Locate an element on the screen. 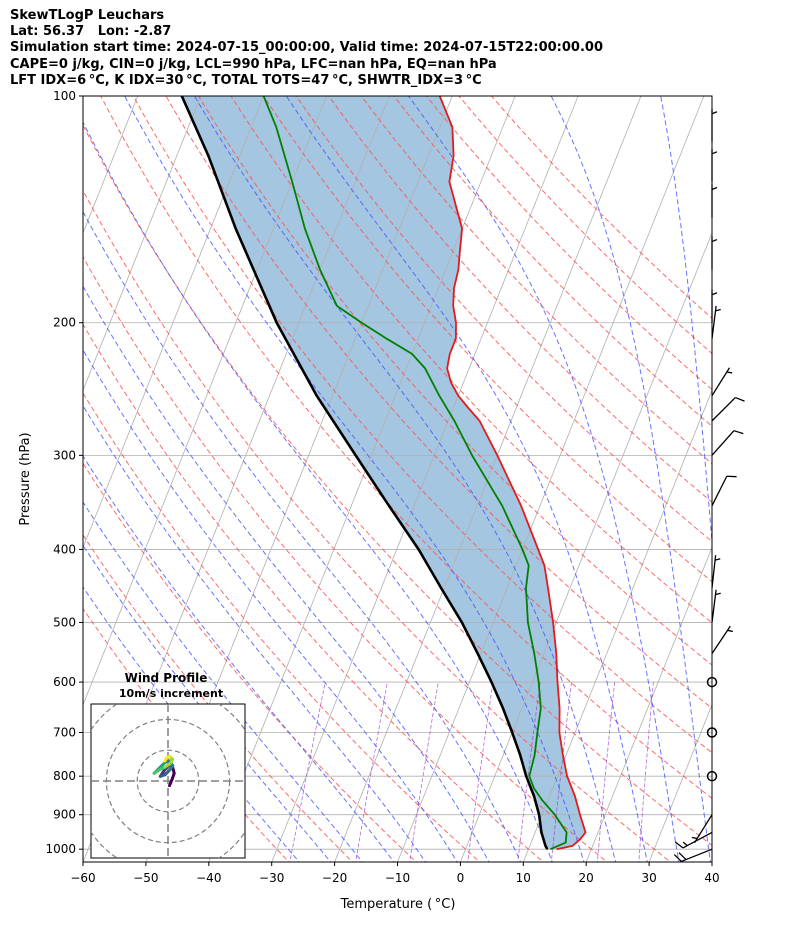 The height and width of the screenshot is (937, 794). x-tick-label: 40 is located at coordinates (711, 878).